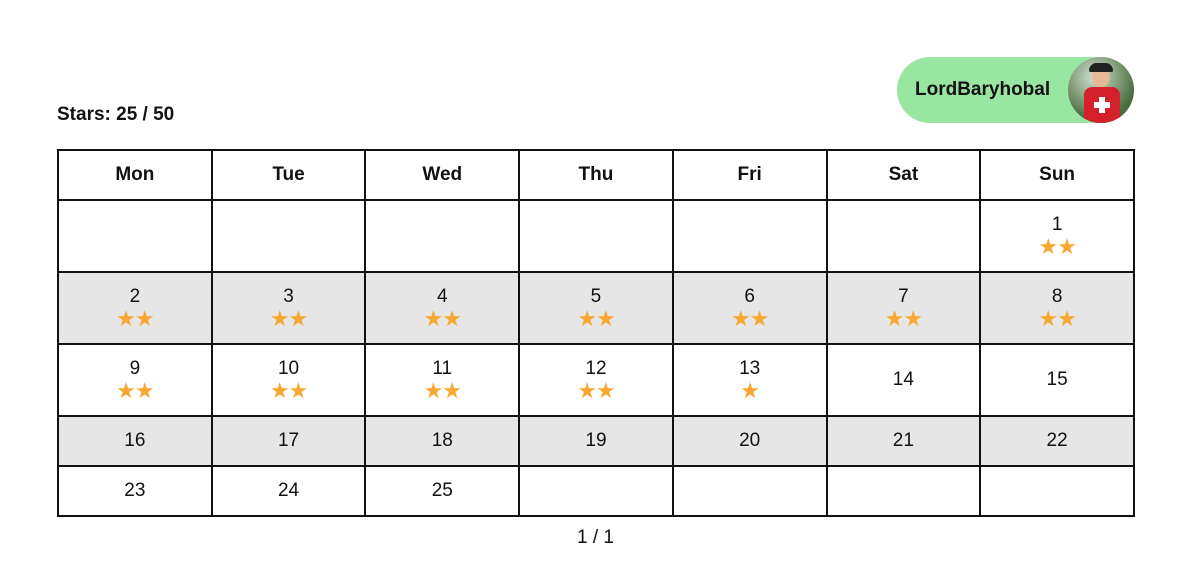 Image resolution: width=1191 pixels, height=570 pixels. I want to click on calendar-day-cell: 2 ★★, so click(135, 308).